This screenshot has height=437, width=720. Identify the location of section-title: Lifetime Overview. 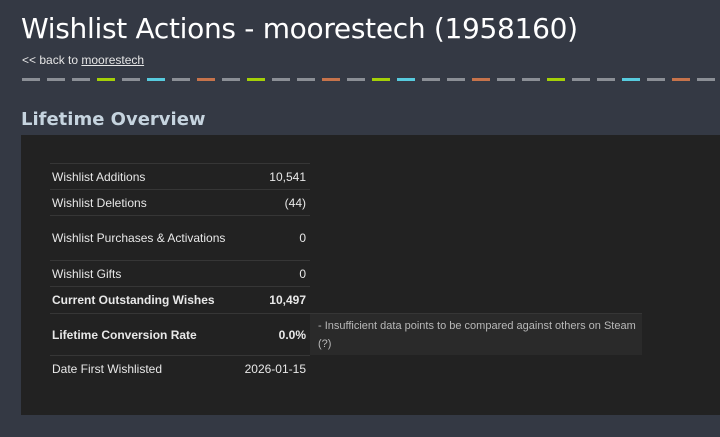
(113, 119).